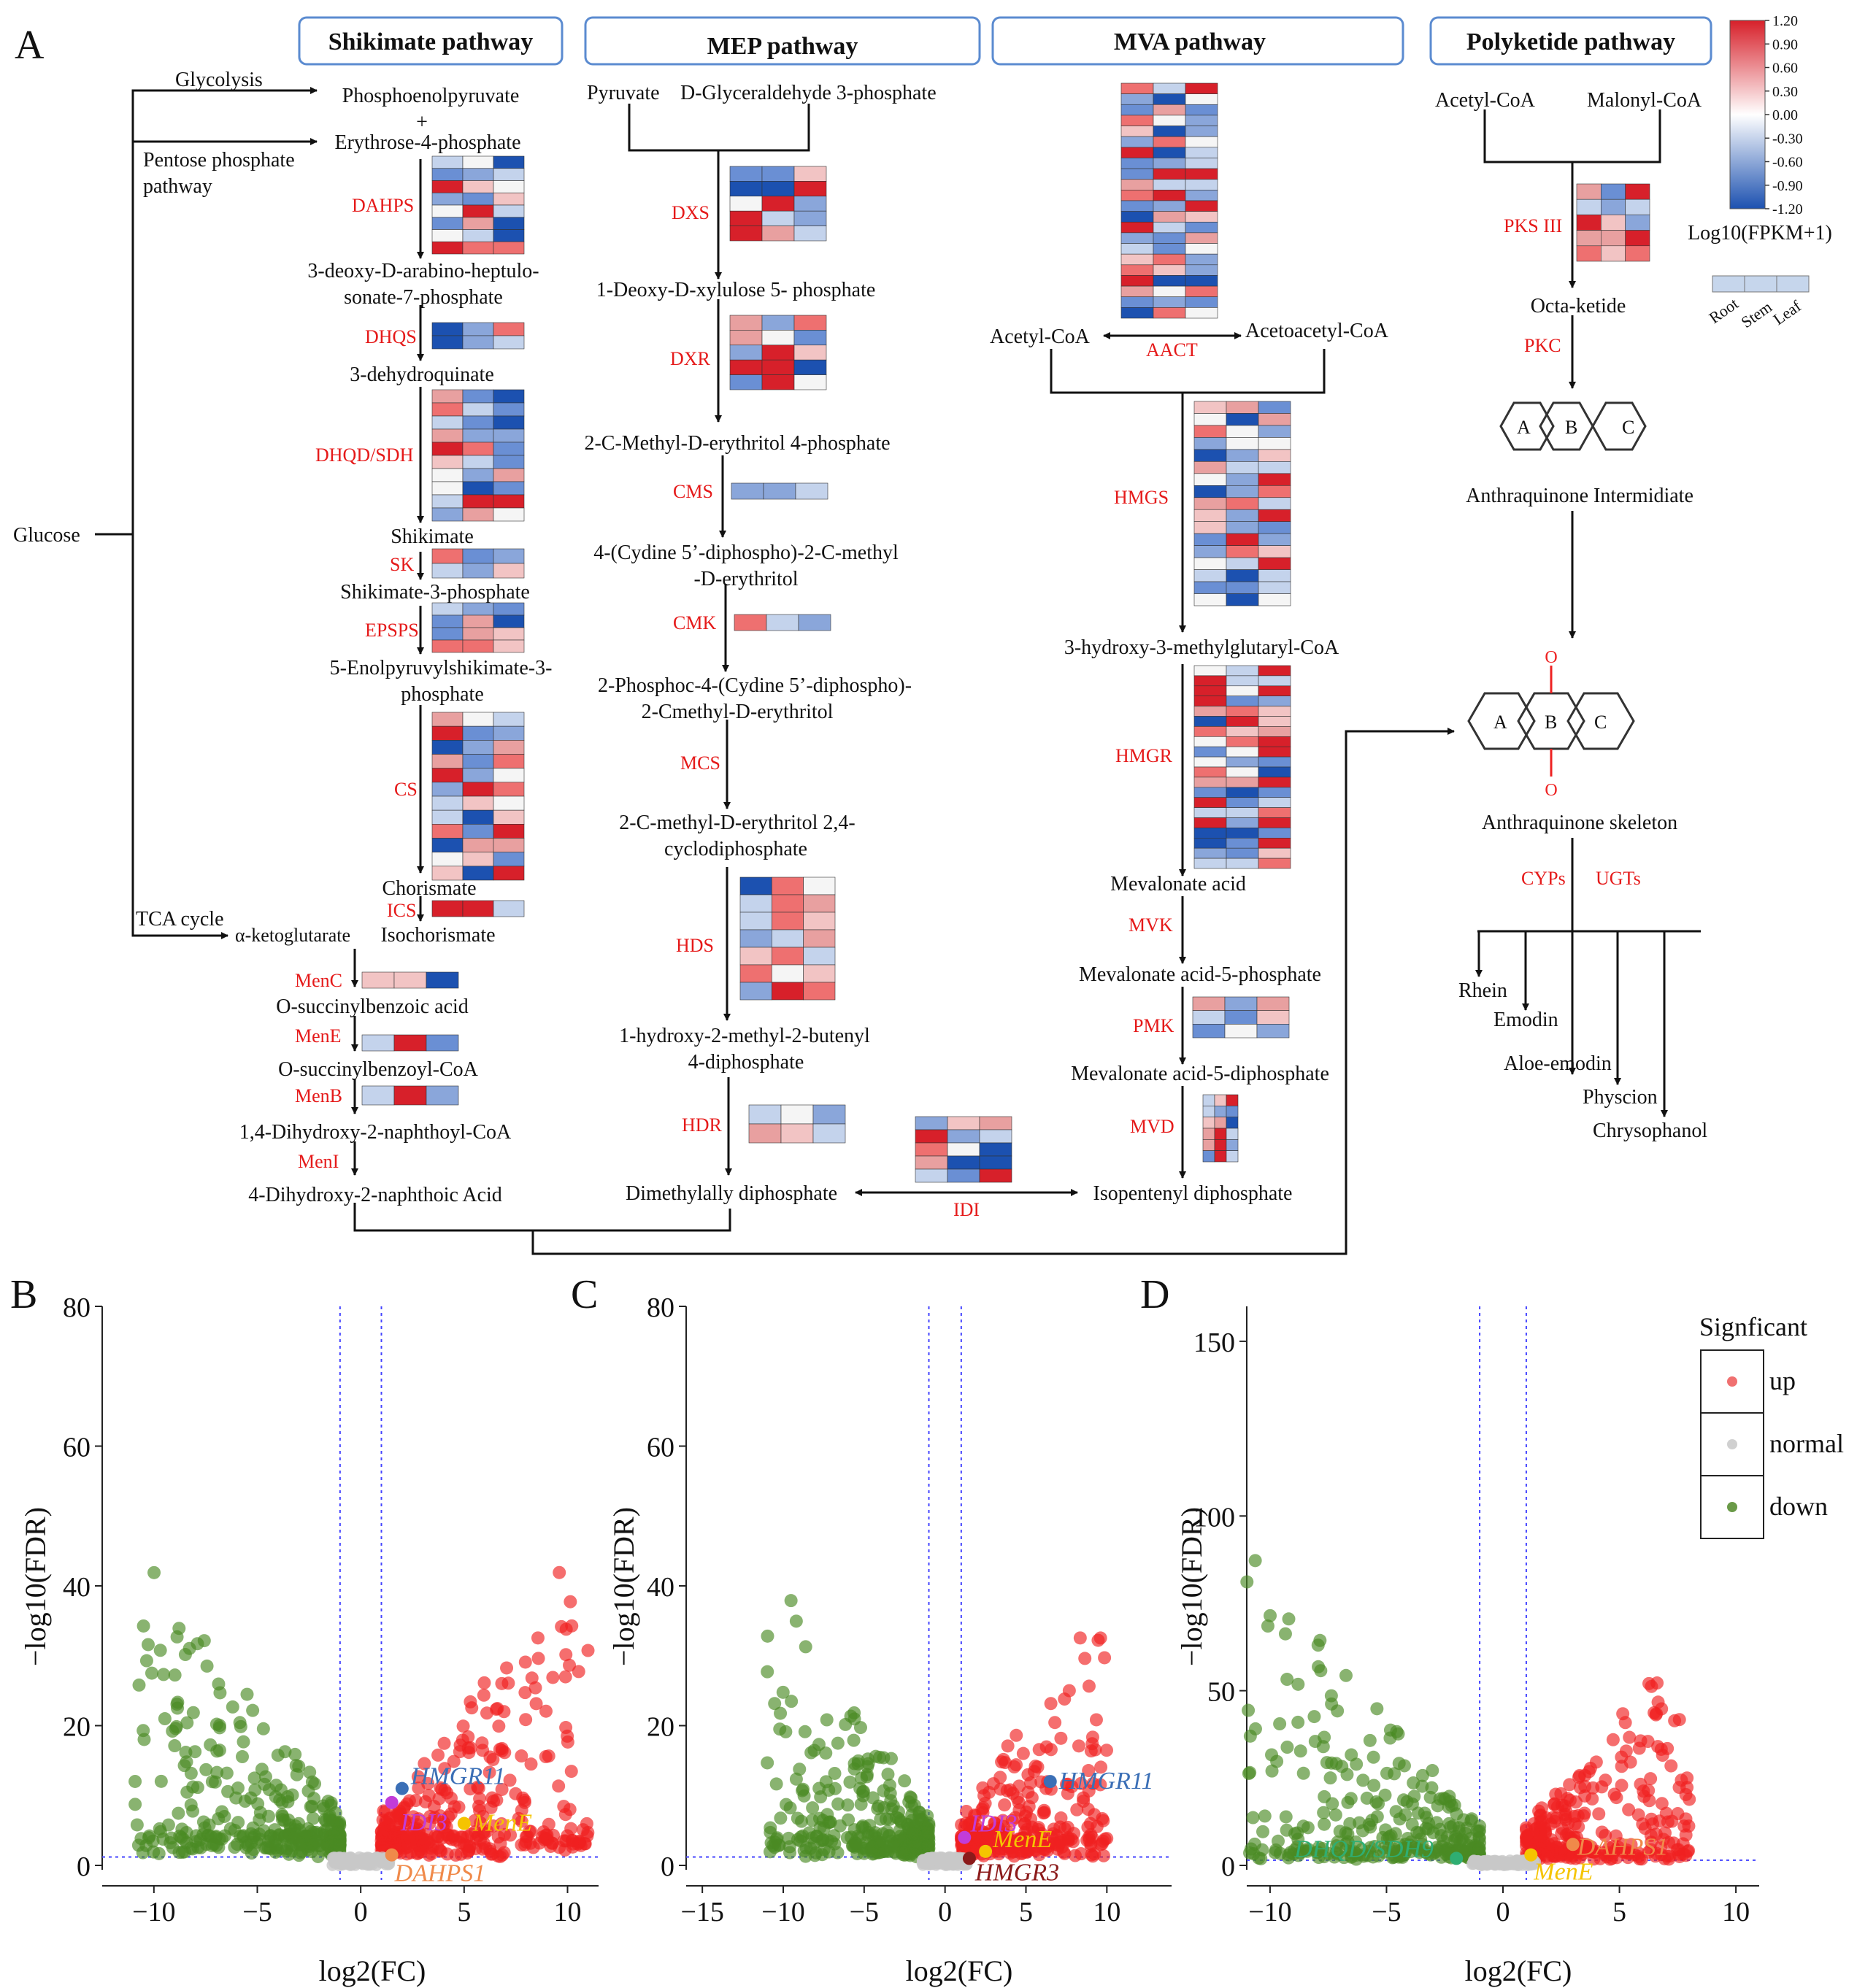  Describe the element at coordinates (864, 1912) in the screenshot. I see `c-xtick-label: −5` at that location.